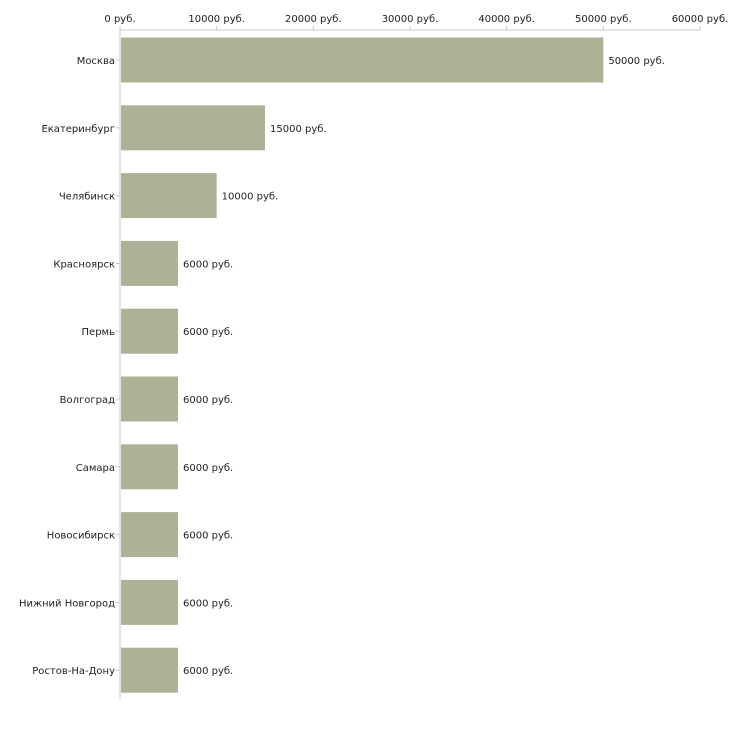 The height and width of the screenshot is (734, 730). Describe the element at coordinates (410, 19) in the screenshot. I see `x-tick-label: 30000 руб.` at that location.